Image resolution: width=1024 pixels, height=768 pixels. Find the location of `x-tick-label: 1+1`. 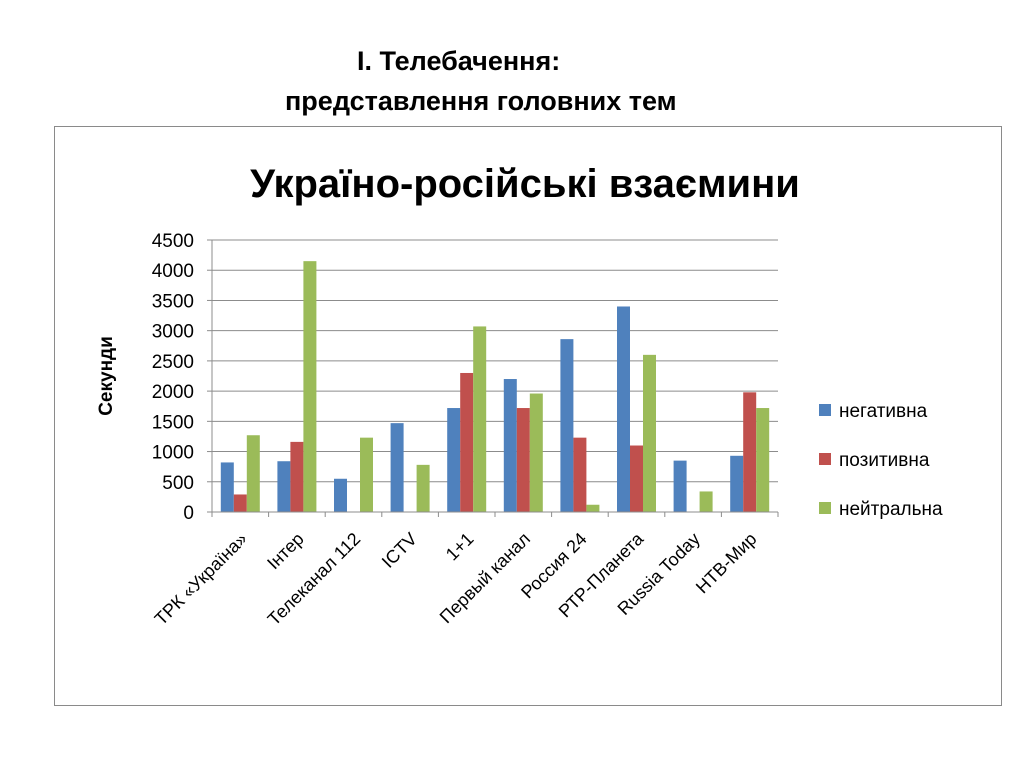

x-tick-label: 1+1 is located at coordinates (460, 547).